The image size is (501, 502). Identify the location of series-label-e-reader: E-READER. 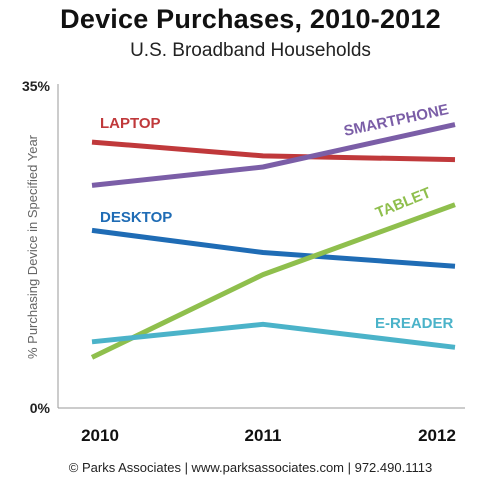
(414, 323).